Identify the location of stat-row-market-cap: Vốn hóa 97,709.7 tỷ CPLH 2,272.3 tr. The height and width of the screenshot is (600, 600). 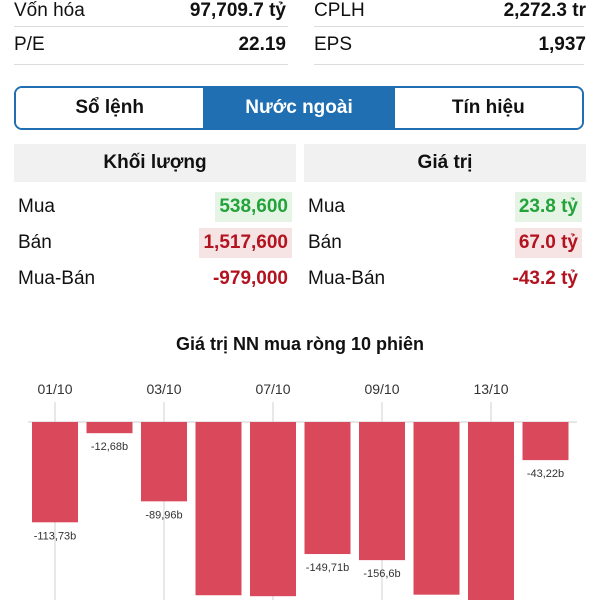
(300, 18).